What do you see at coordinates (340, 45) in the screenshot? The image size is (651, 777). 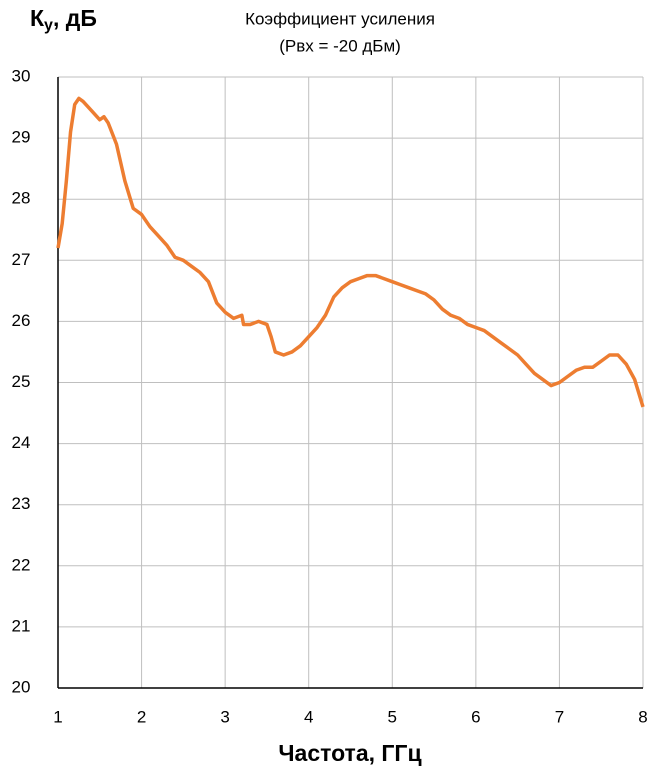 I see `chart-subtitle: (Pвх = -20 дБм)` at bounding box center [340, 45].